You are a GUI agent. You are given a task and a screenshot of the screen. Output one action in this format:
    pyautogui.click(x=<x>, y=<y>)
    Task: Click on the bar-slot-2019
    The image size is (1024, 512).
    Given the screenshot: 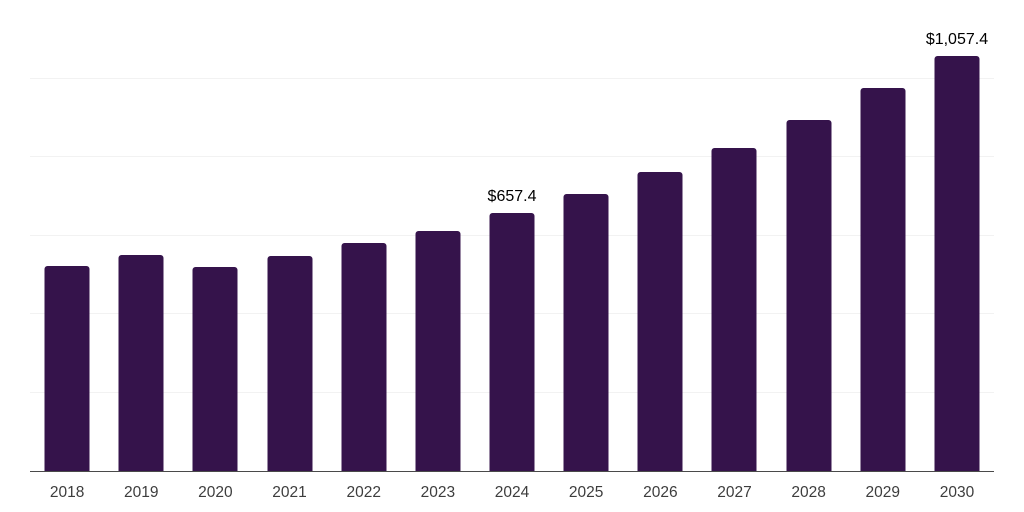 What is the action you would take?
    pyautogui.click(x=141, y=235)
    